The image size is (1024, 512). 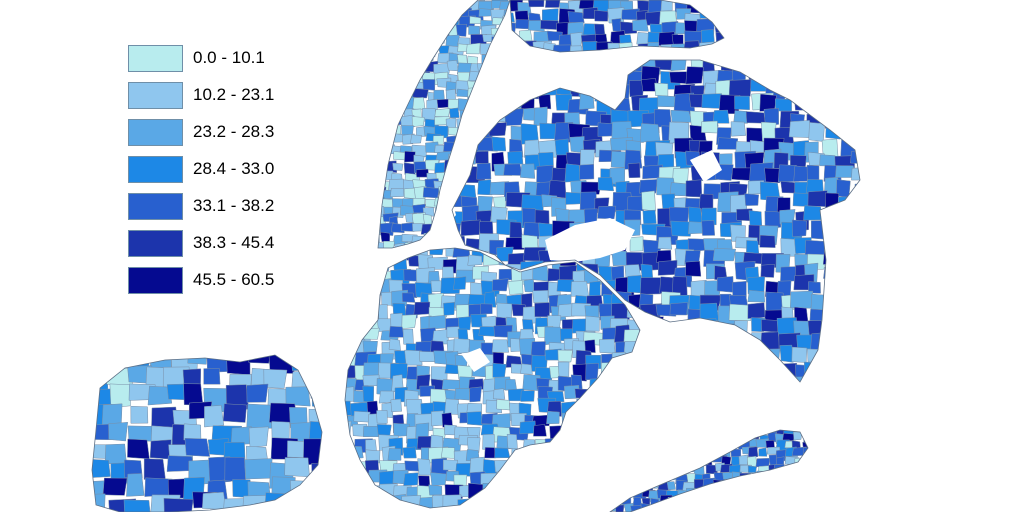 I want to click on jamaica-bay-water, so click(x=680, y=440).